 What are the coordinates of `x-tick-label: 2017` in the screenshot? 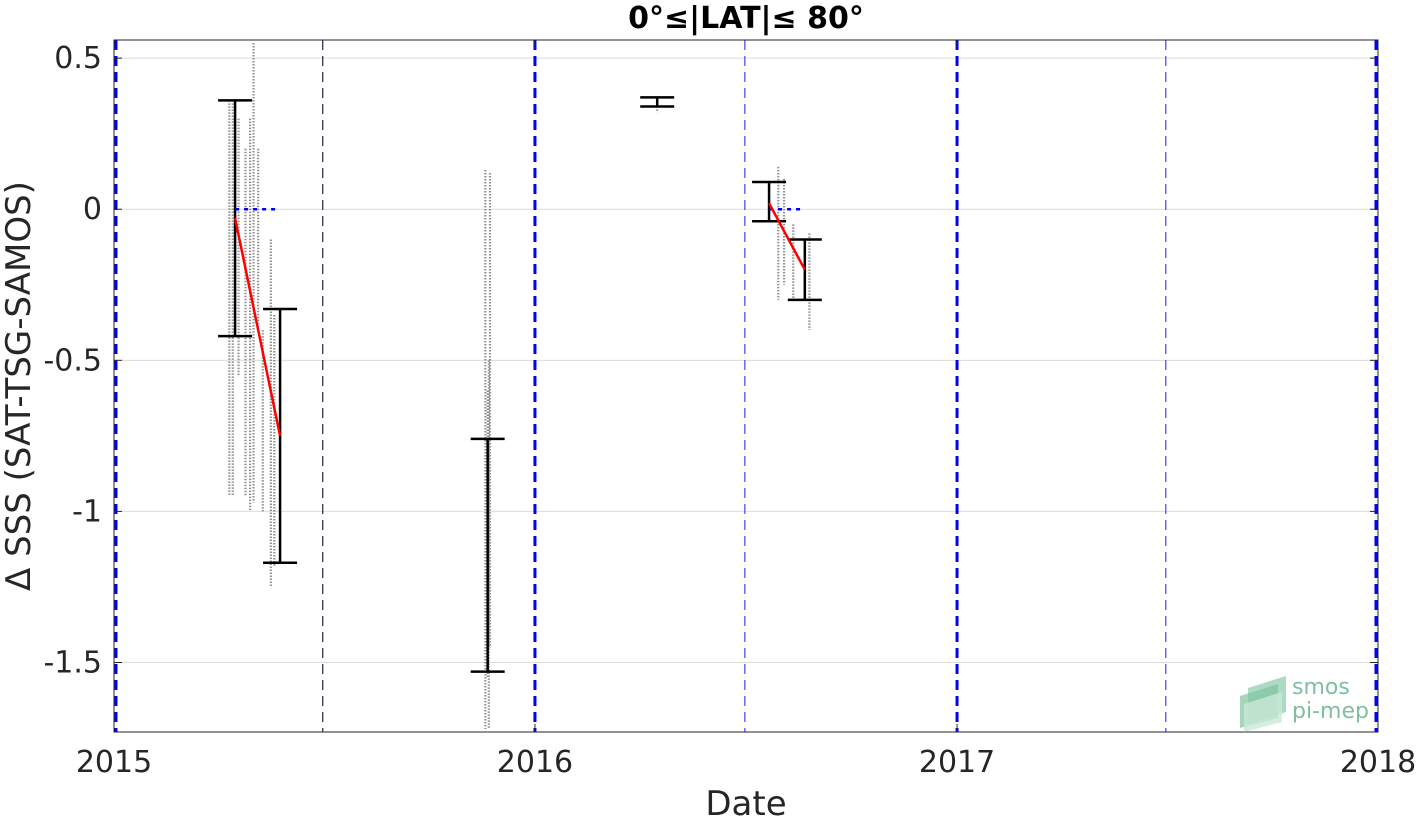 It's located at (957, 762).